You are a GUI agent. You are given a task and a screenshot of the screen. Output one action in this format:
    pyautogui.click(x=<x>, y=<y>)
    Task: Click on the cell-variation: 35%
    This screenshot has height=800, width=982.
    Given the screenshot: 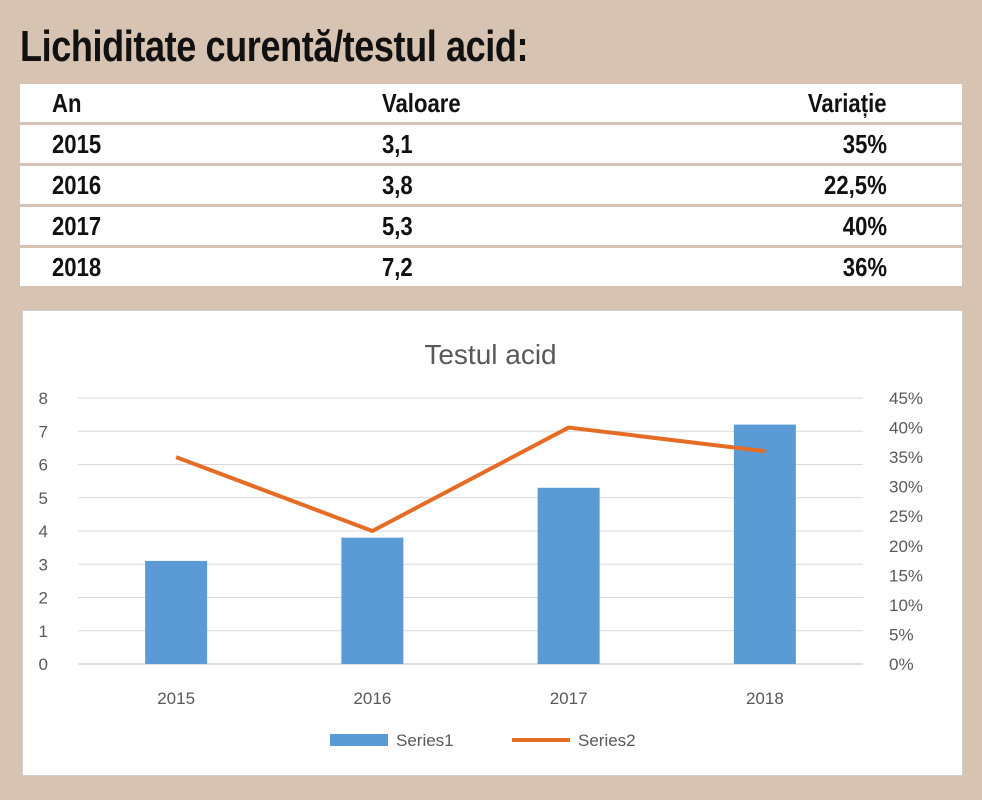 What is the action you would take?
    pyautogui.click(x=864, y=144)
    